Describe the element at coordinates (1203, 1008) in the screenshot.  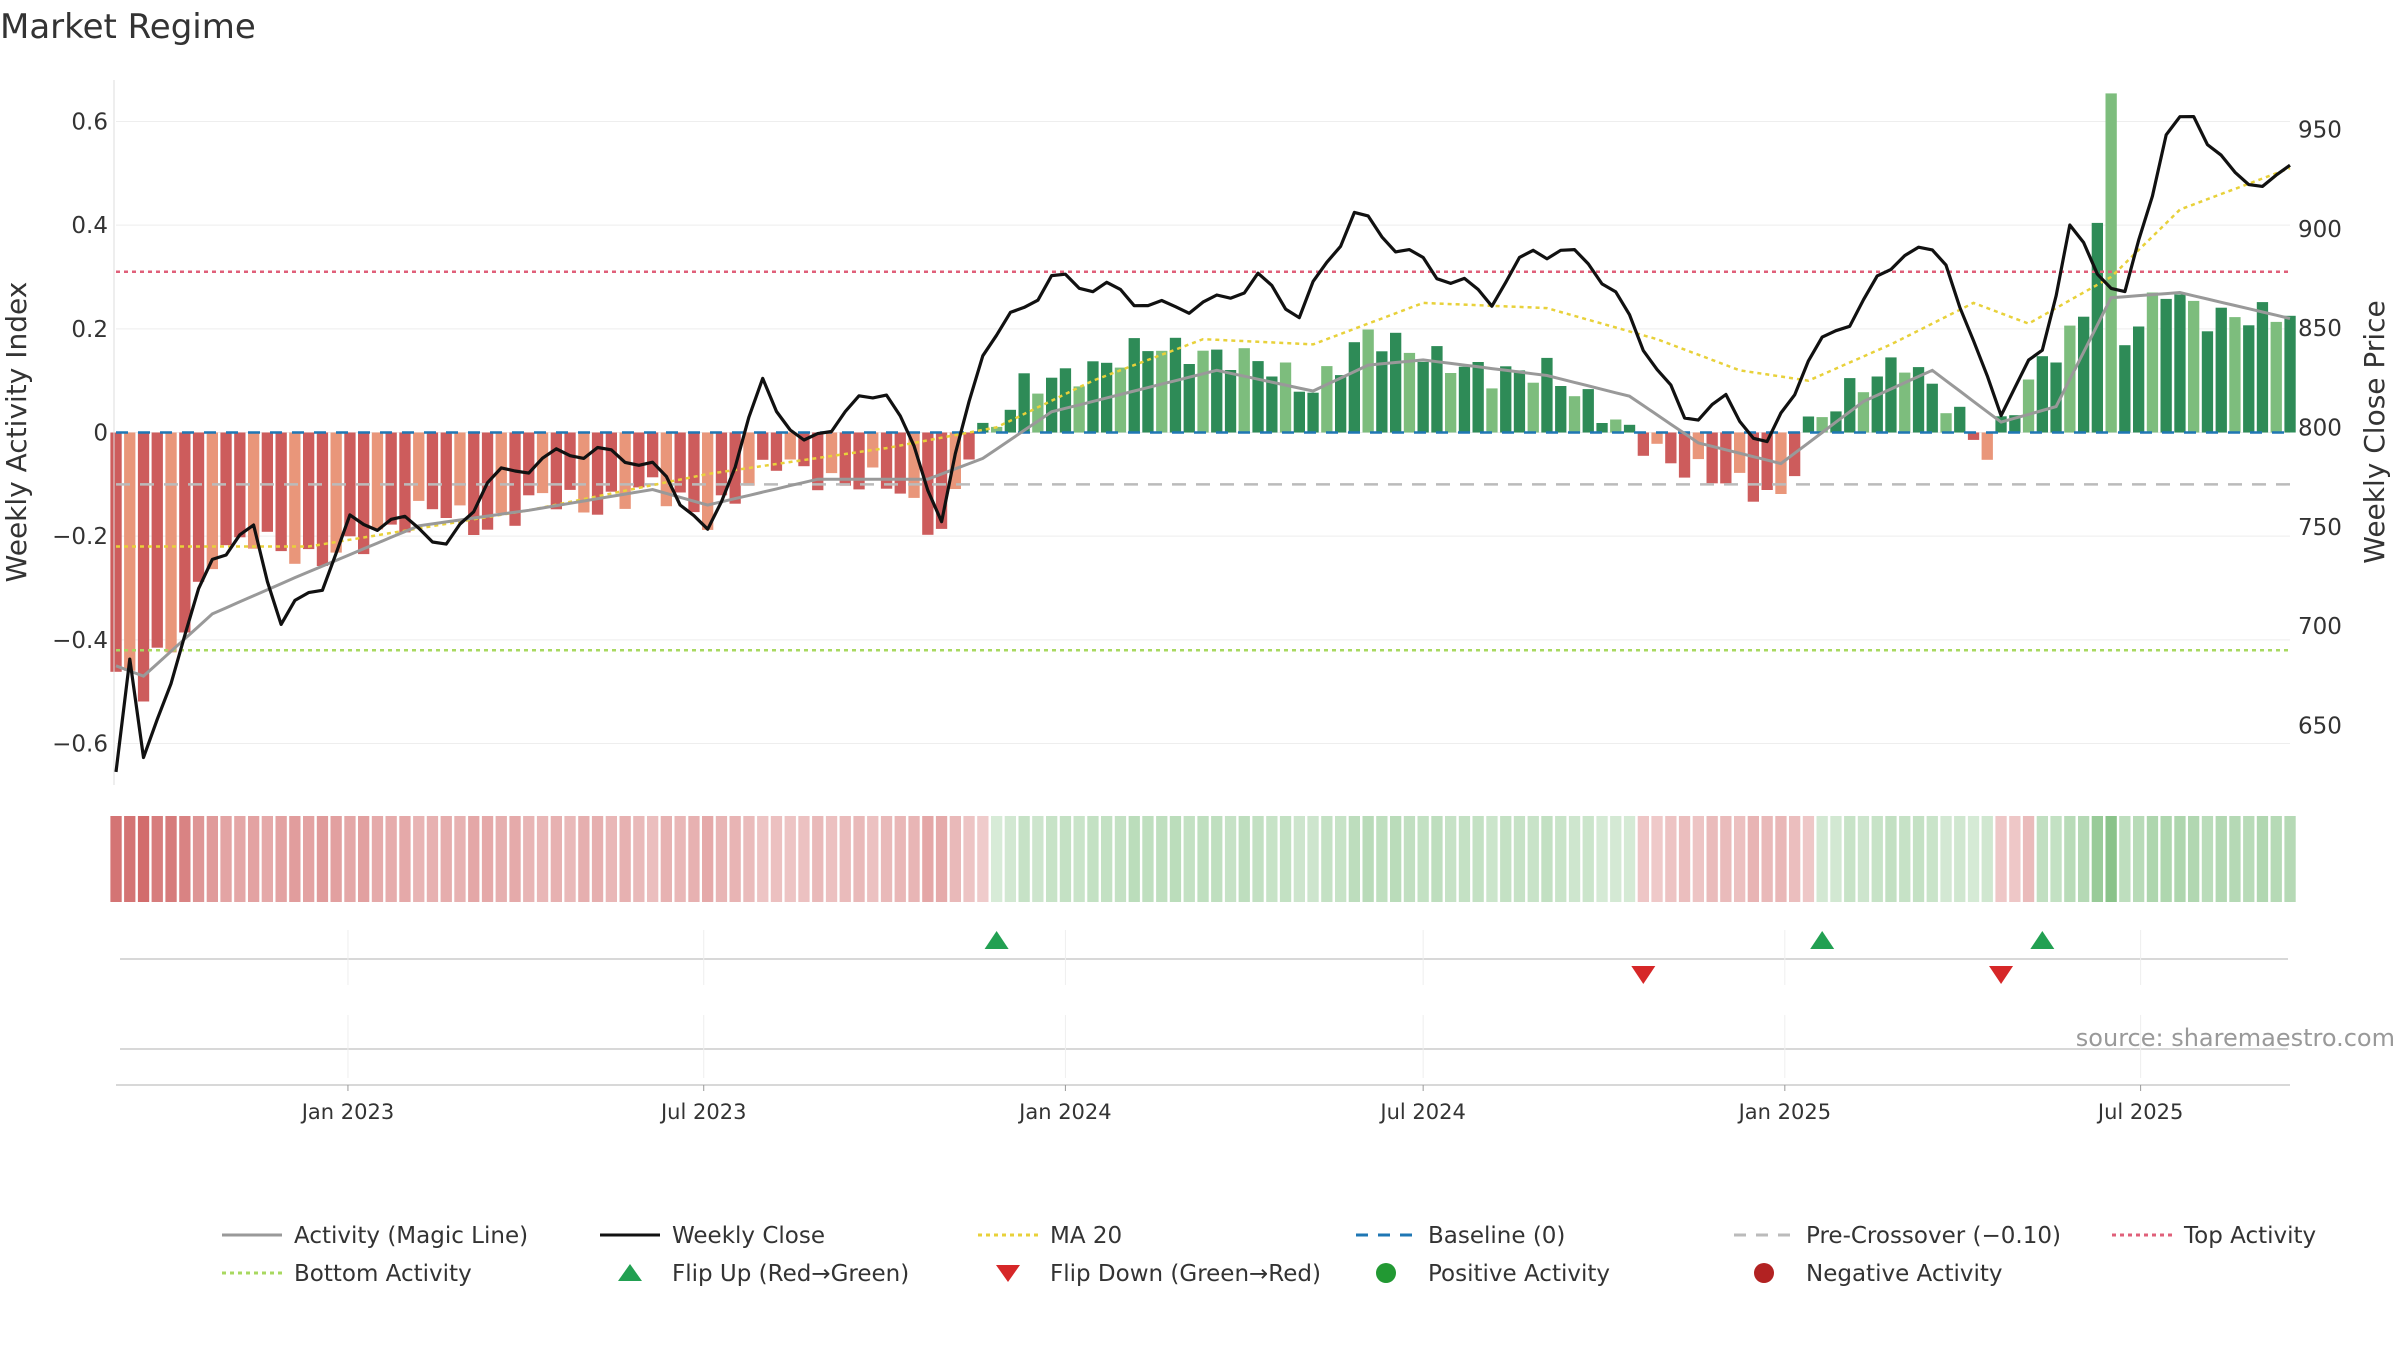
I see `flip-markers-panel` at that location.